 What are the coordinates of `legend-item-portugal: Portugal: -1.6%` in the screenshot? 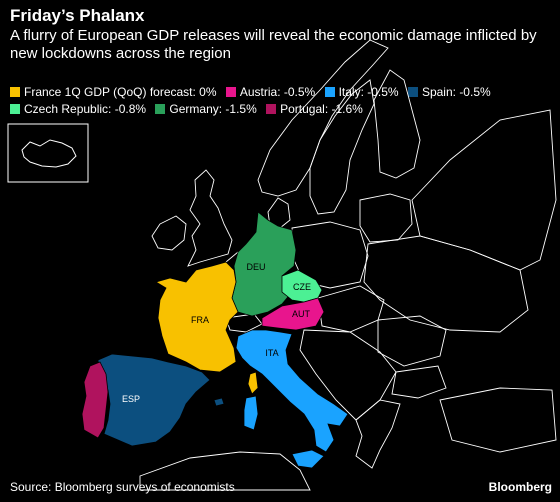 It's located at (314, 109).